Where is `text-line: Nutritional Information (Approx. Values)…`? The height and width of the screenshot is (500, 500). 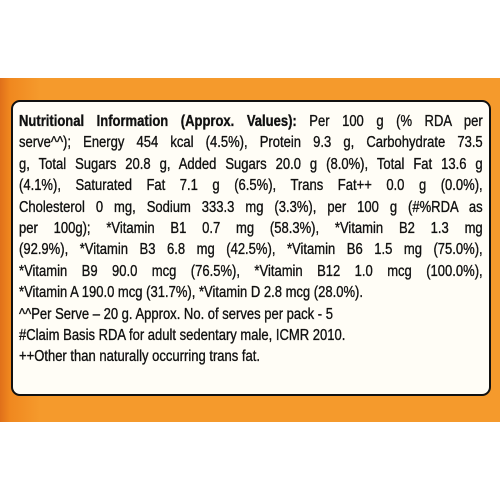
text-line: Nutritional Information (Approx. Values)… is located at coordinates (251, 121).